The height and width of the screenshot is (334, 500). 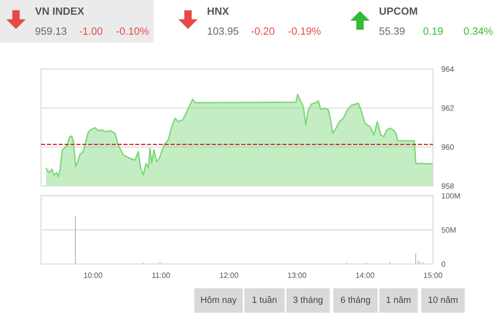 I want to click on text: 0.34%, so click(x=478, y=31).